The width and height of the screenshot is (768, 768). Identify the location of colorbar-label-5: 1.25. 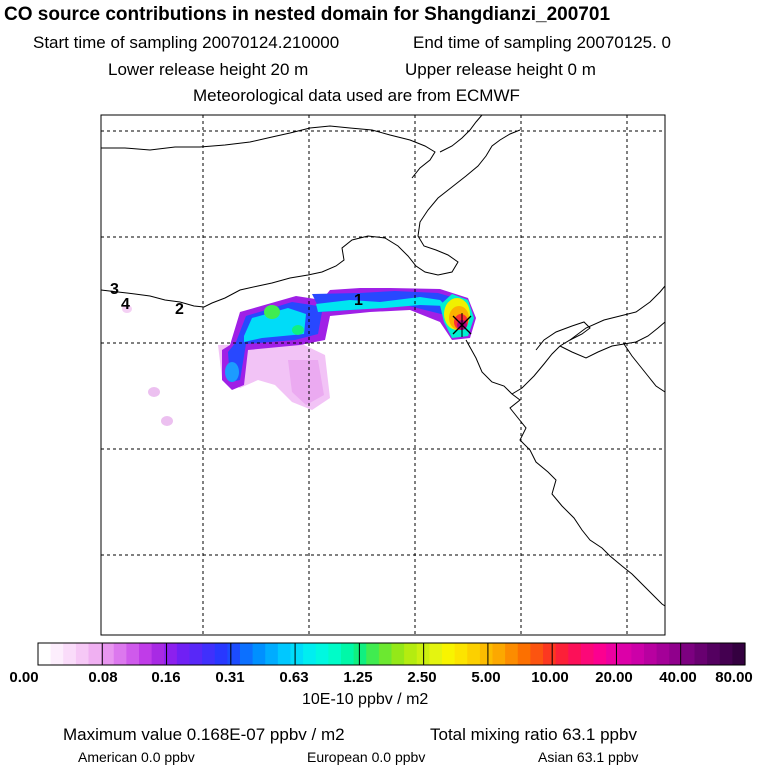
(358, 677).